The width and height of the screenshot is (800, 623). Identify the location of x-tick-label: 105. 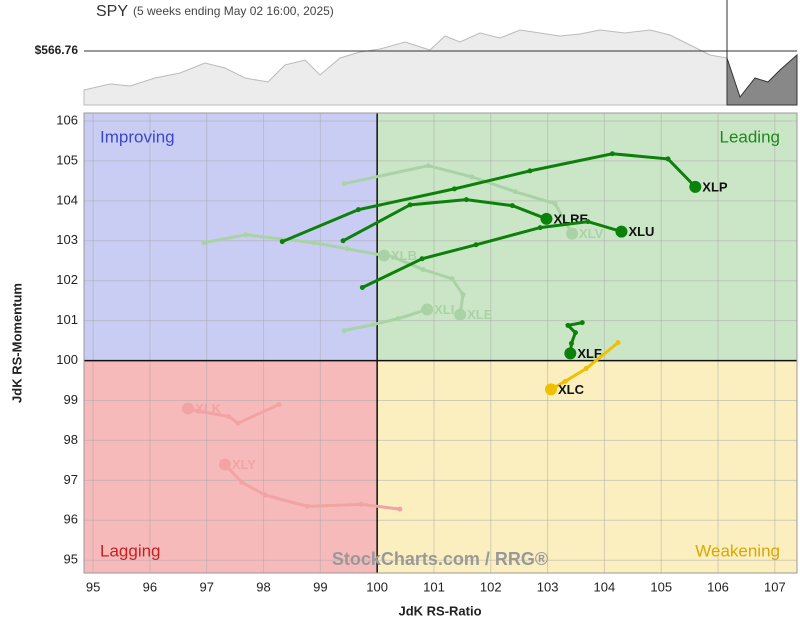
(661, 586).